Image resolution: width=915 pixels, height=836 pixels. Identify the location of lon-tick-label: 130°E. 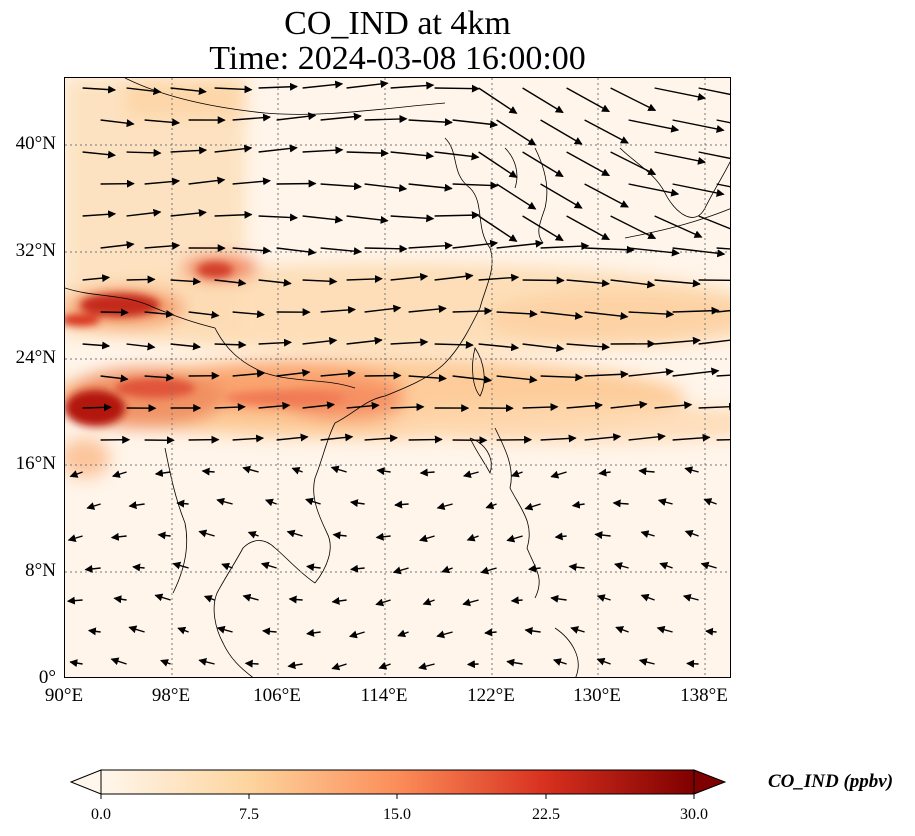
(597, 695).